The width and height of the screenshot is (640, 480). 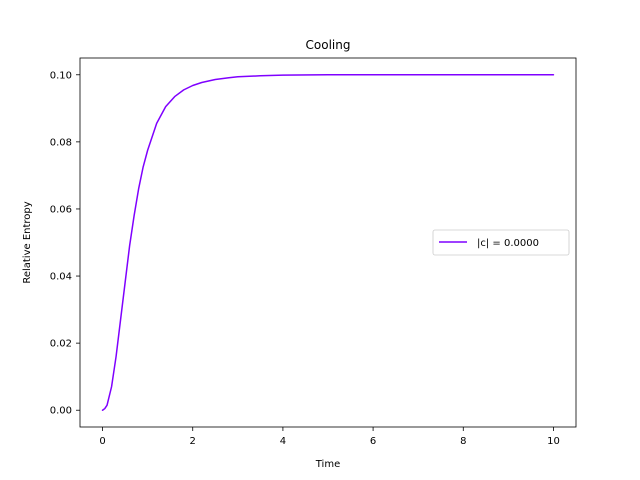 What do you see at coordinates (463, 441) in the screenshot?
I see `x-tick-label: 8` at bounding box center [463, 441].